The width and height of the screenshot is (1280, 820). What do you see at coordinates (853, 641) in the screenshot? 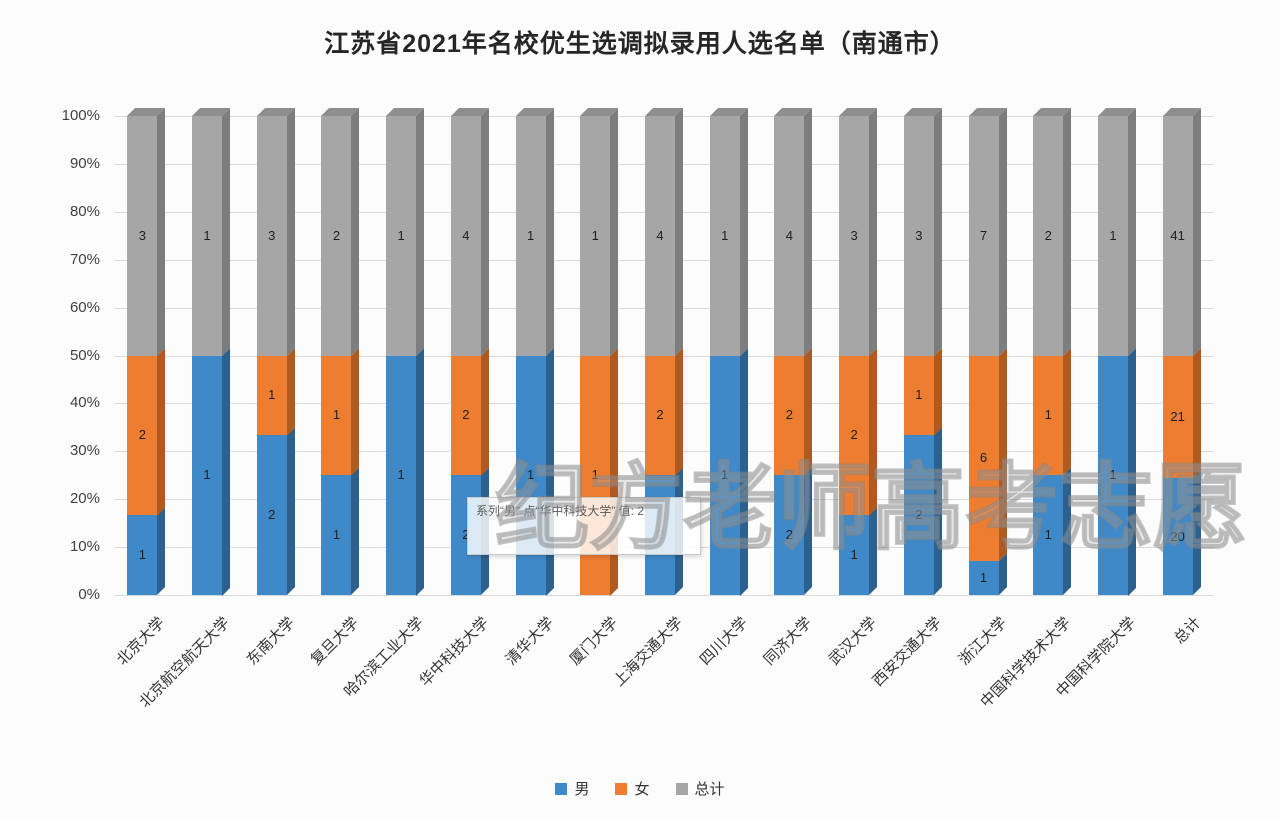
I see `x-tick-label: 武汉大学` at bounding box center [853, 641].